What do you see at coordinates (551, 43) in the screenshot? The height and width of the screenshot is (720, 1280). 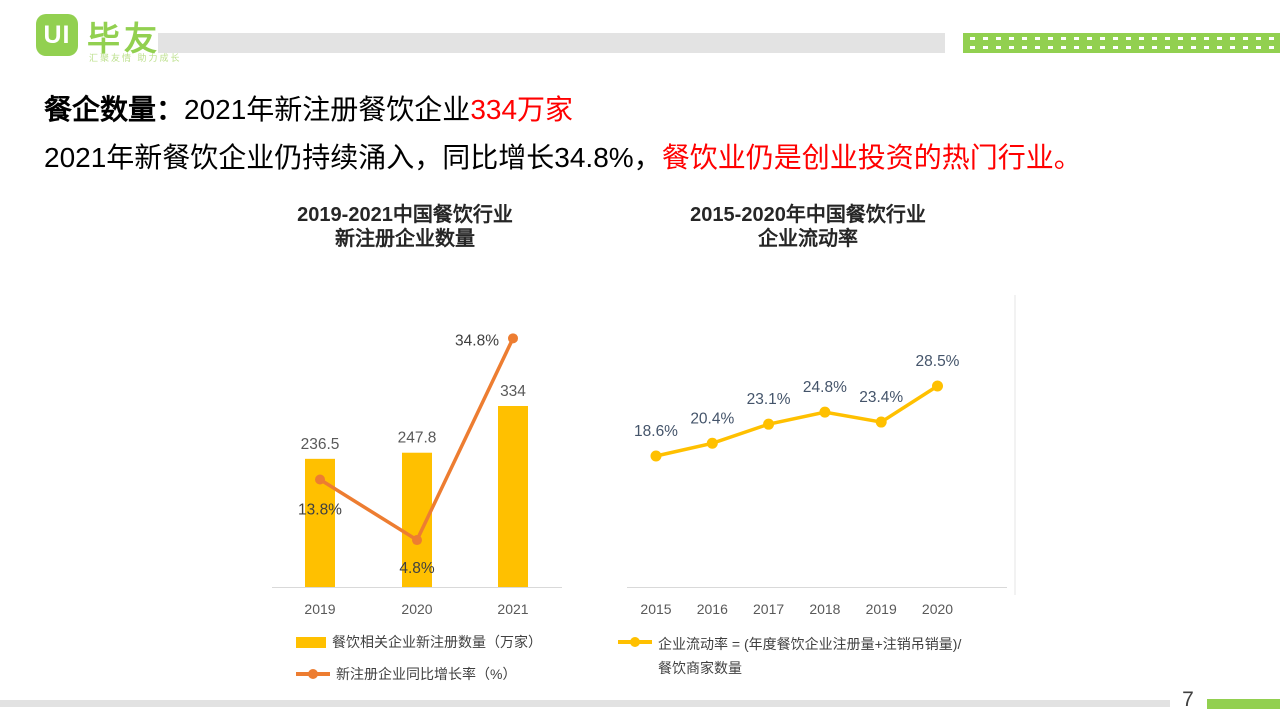 I see `header-divider-bar` at bounding box center [551, 43].